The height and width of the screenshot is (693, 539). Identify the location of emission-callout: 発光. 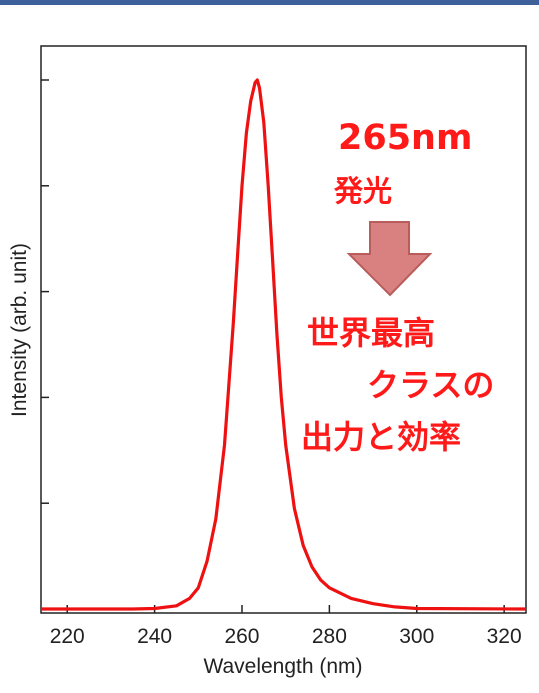
(363, 191).